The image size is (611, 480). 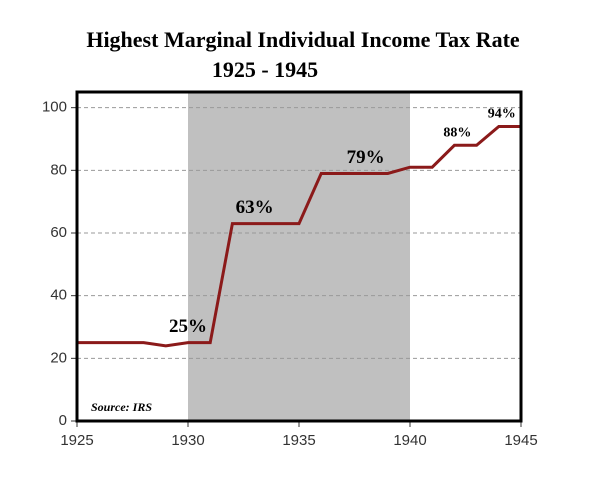 I want to click on y-tick-label: 0, so click(x=63, y=420).